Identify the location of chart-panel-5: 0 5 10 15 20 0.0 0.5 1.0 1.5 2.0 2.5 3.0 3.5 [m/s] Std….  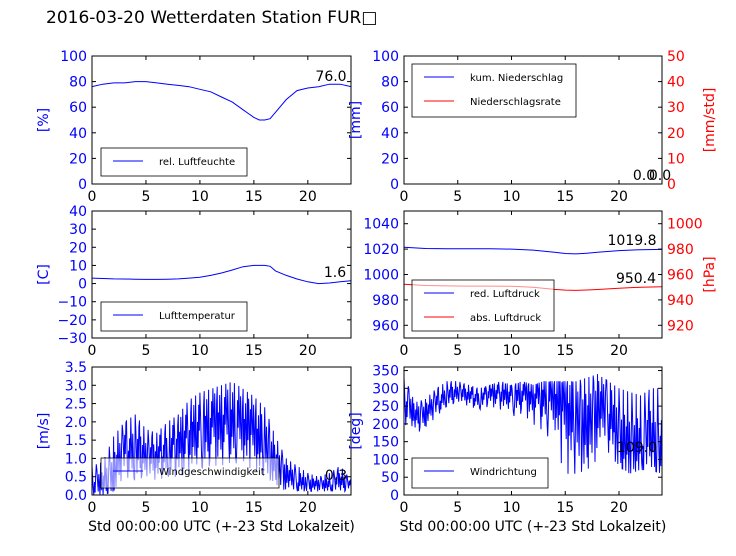
(195, 447).